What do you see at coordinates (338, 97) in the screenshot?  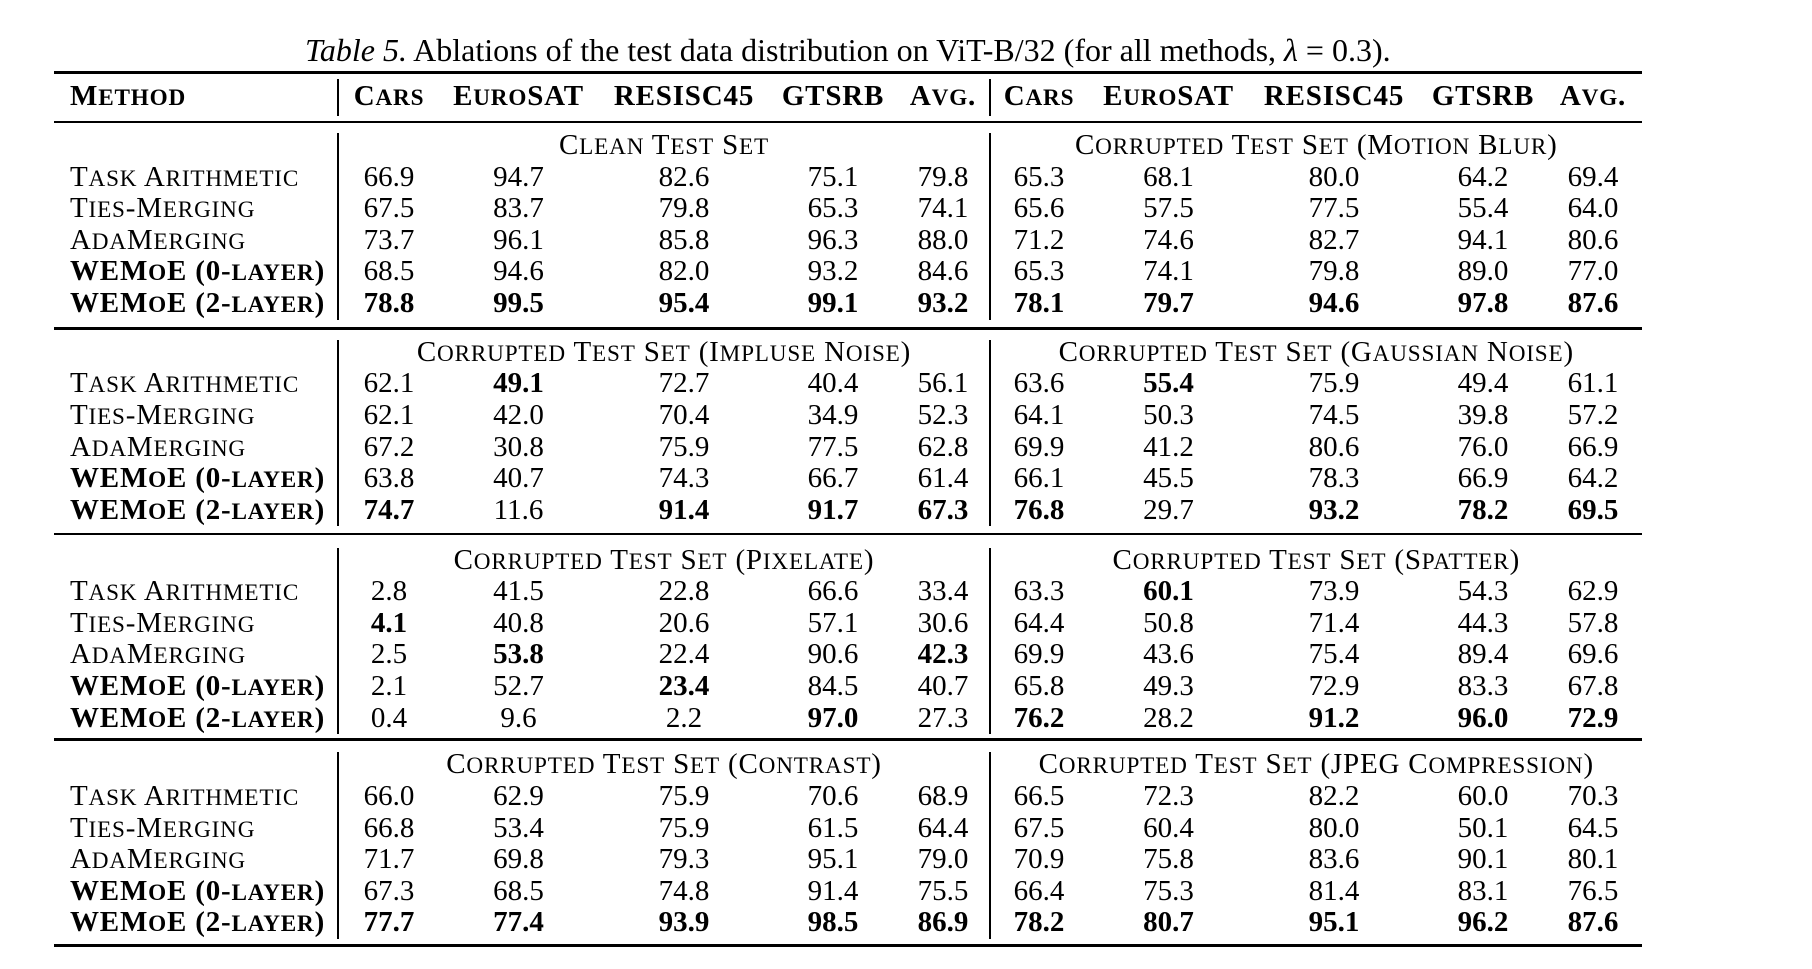 I see `vertical-rule-method-header` at bounding box center [338, 97].